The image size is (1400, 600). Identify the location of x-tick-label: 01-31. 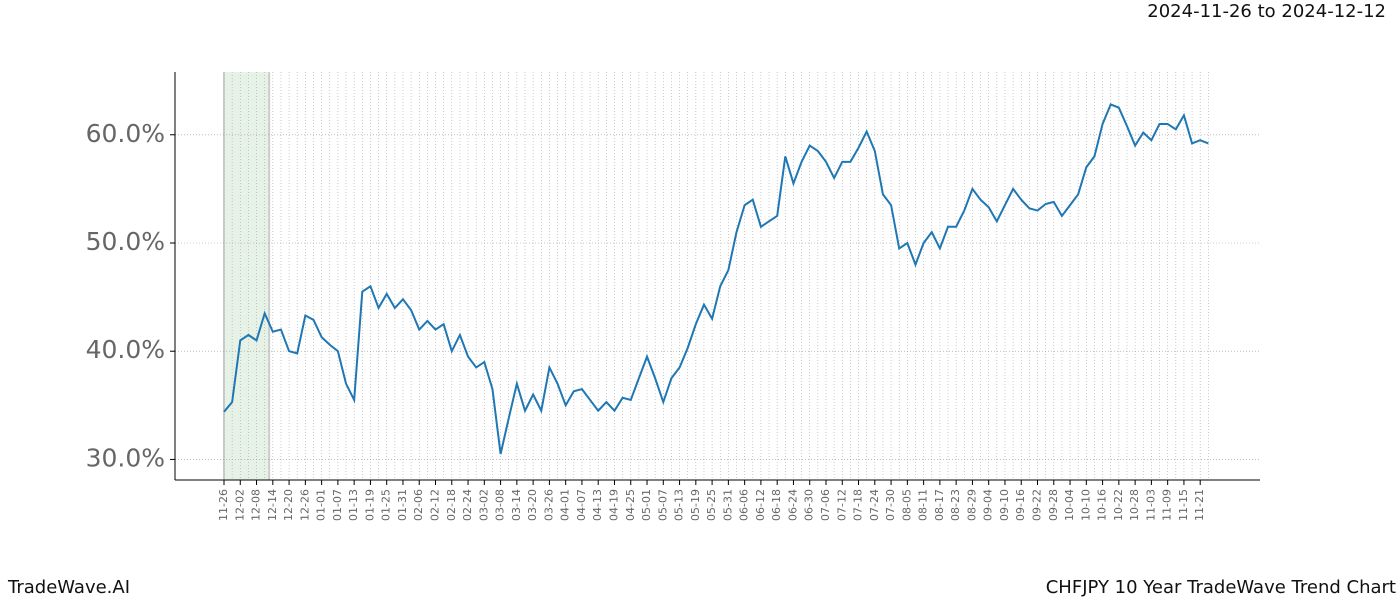
(402, 505).